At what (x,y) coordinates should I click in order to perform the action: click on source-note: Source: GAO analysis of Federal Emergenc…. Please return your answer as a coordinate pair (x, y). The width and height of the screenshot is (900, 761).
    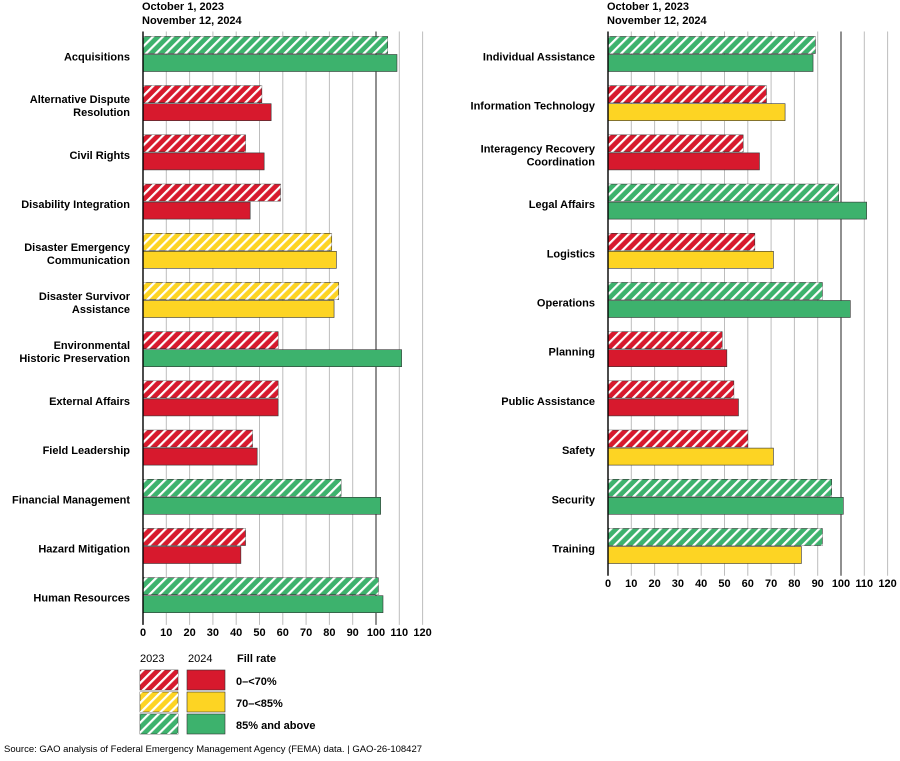
    Looking at the image, I should click on (213, 749).